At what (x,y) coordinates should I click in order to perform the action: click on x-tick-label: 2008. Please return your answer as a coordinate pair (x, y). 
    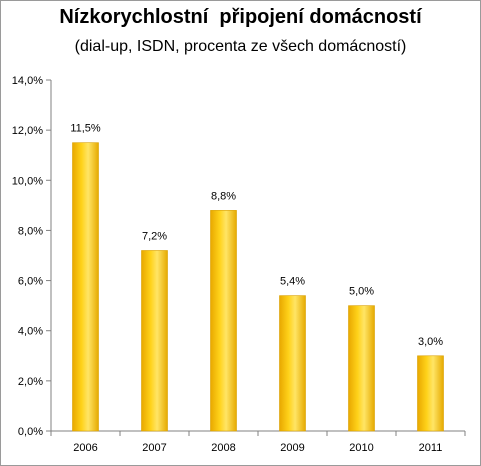
    Looking at the image, I should click on (223, 448).